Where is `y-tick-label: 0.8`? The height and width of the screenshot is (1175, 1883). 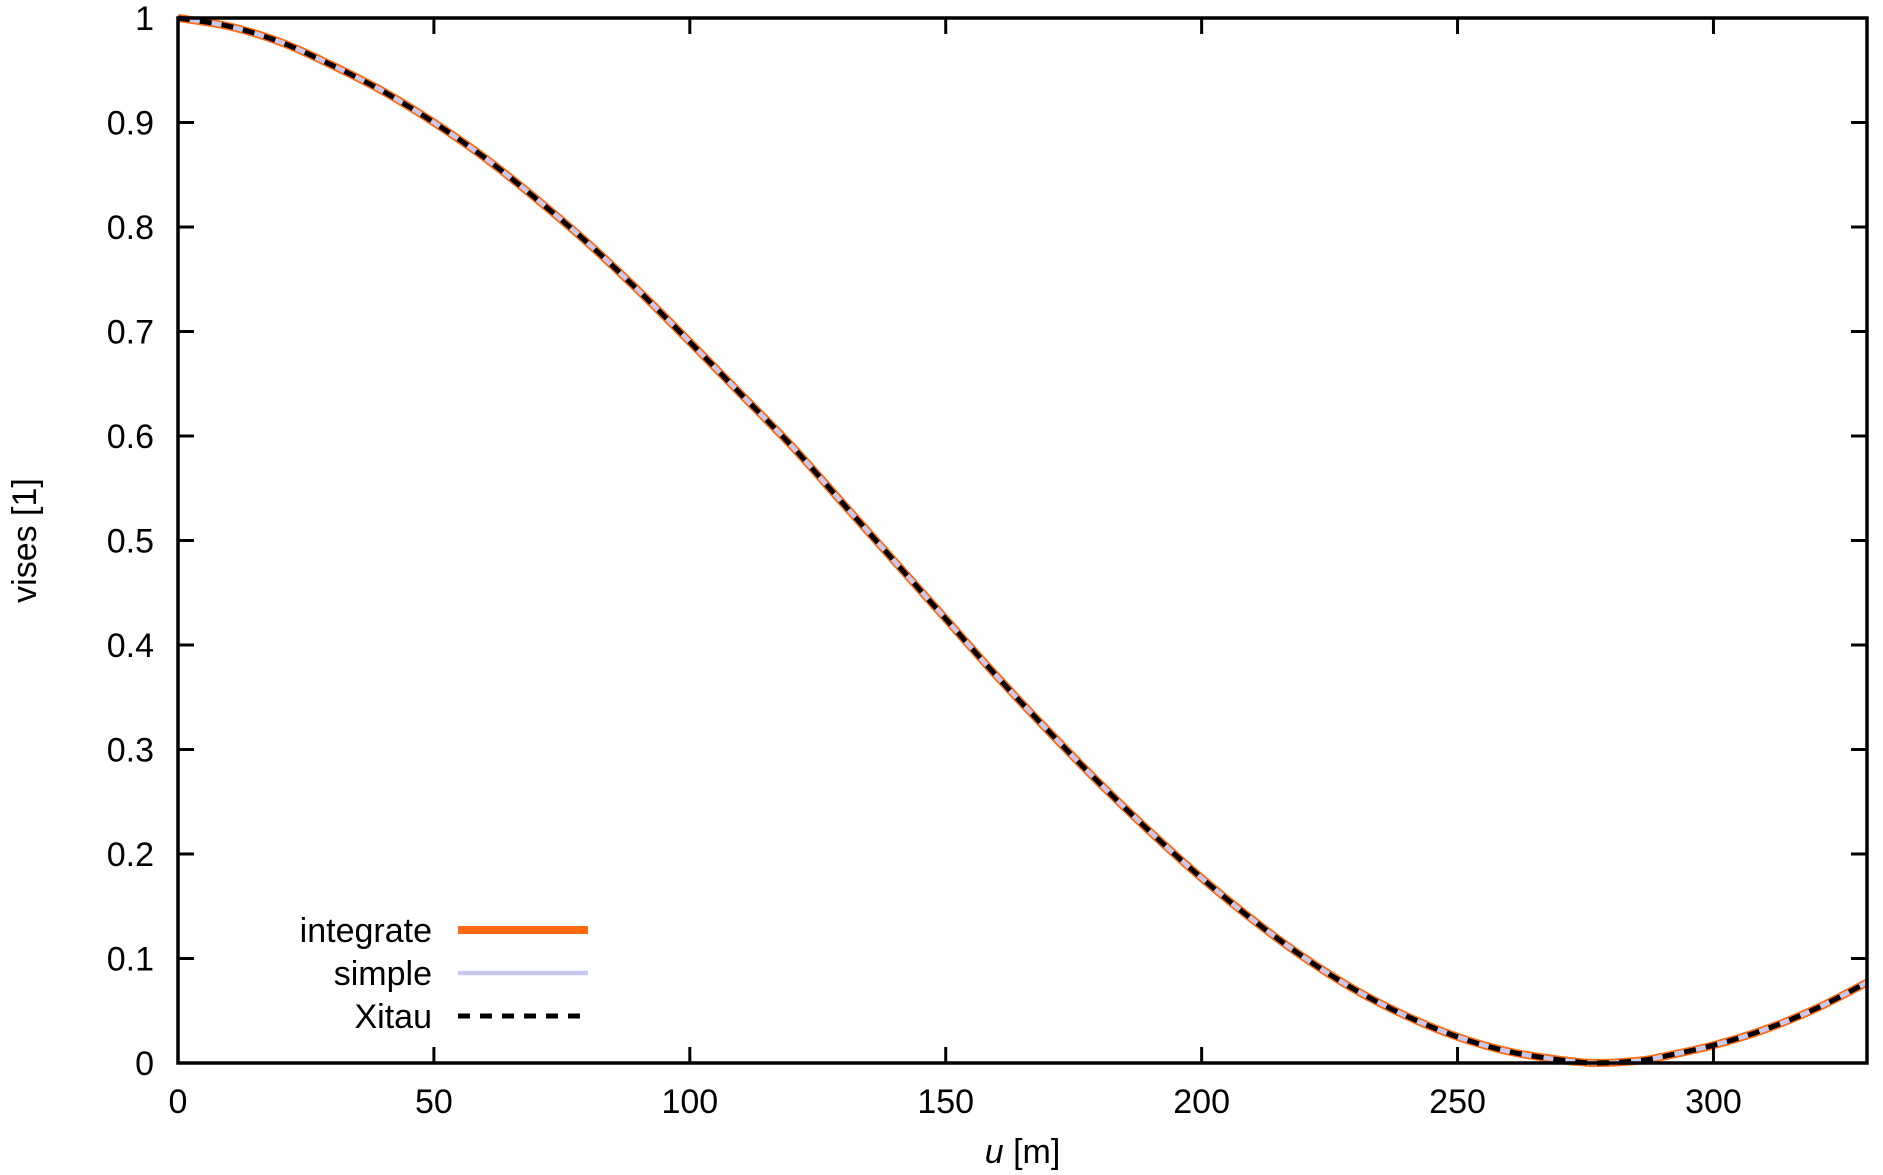
y-tick-label: 0.8 is located at coordinates (130, 228).